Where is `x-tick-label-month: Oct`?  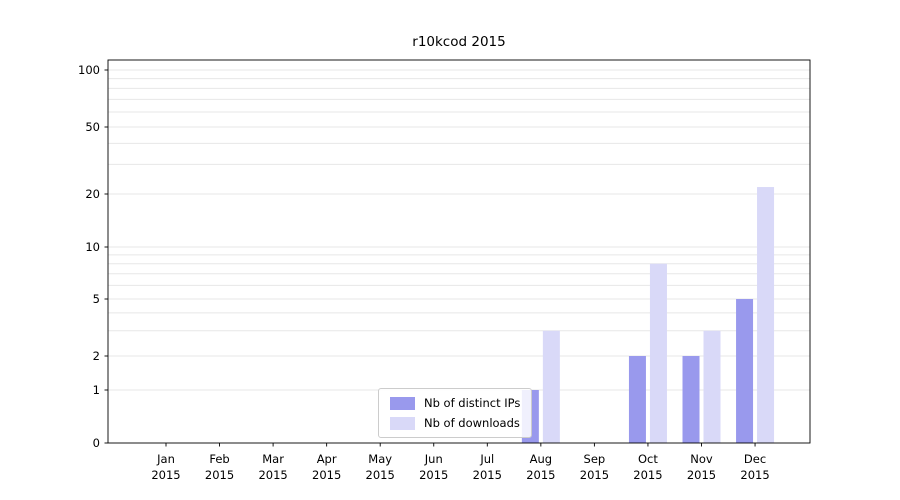
x-tick-label-month: Oct is located at coordinates (648, 459).